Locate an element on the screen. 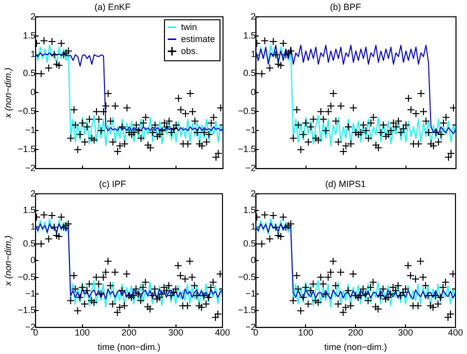  legend-label: estimate is located at coordinates (197, 39).